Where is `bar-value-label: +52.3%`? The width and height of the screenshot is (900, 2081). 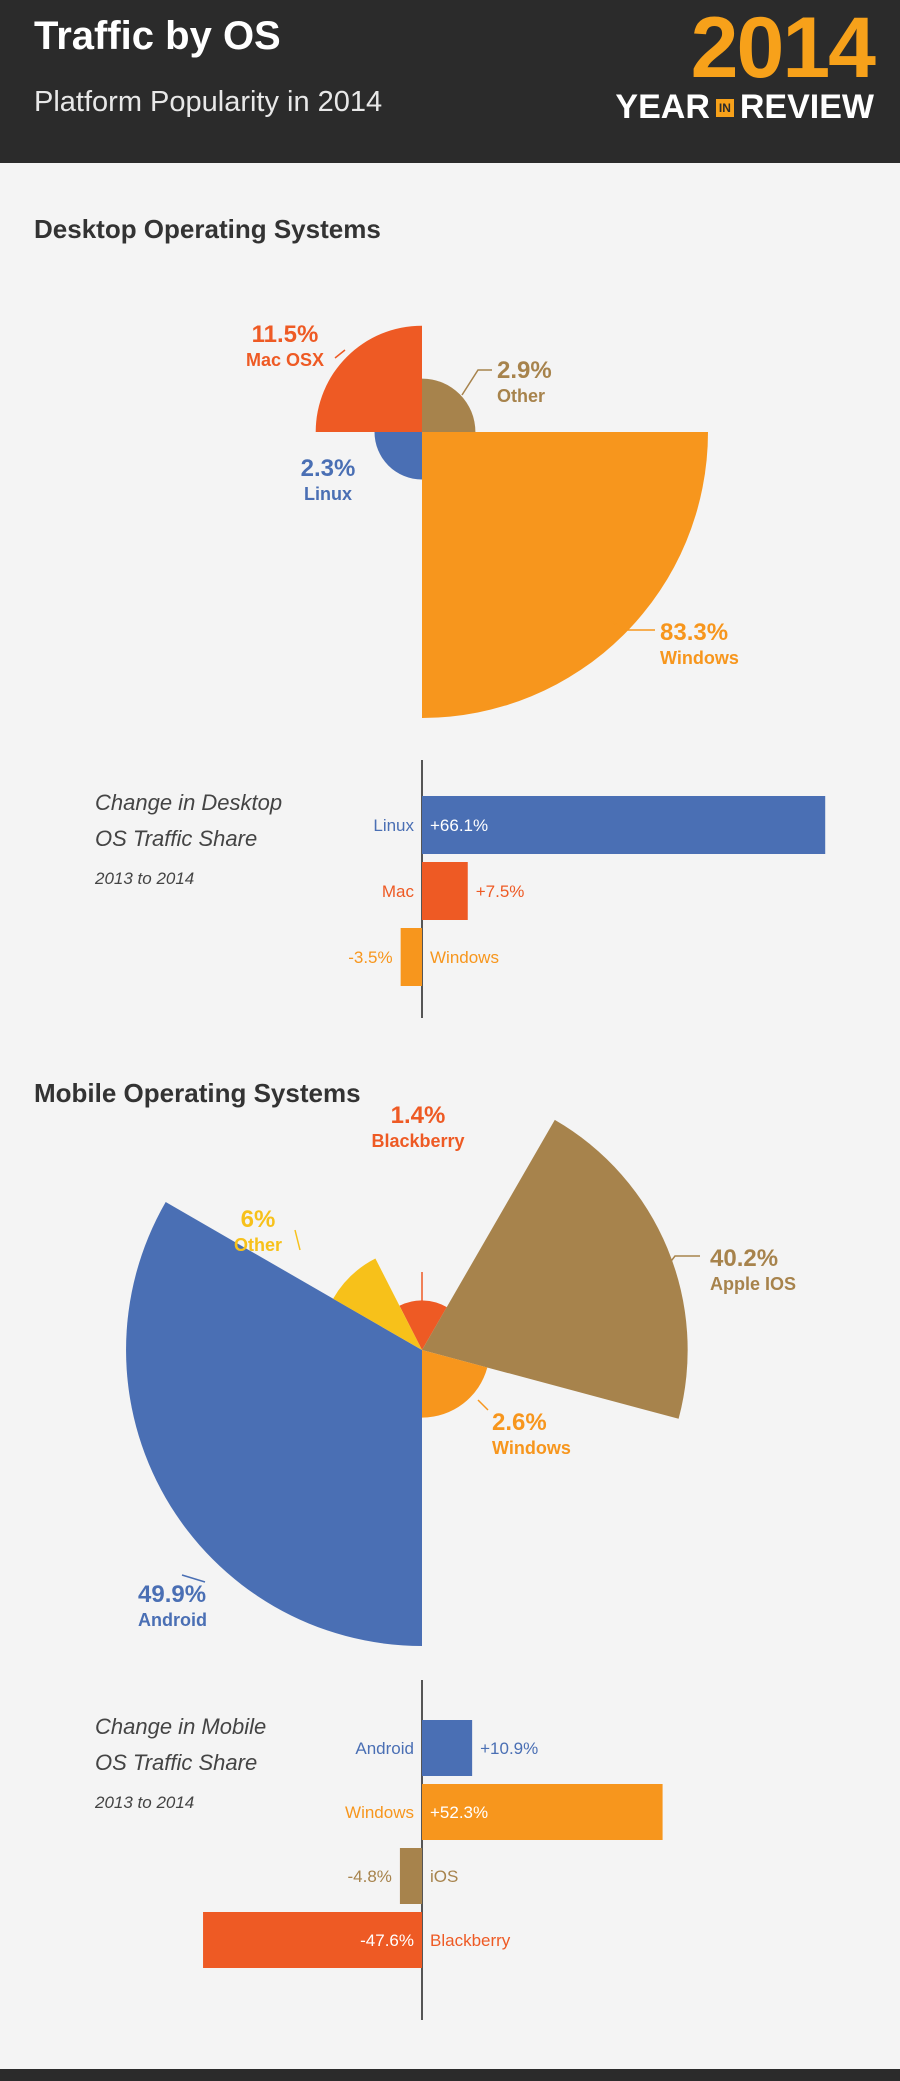 bar-value-label: +52.3% is located at coordinates (459, 1812).